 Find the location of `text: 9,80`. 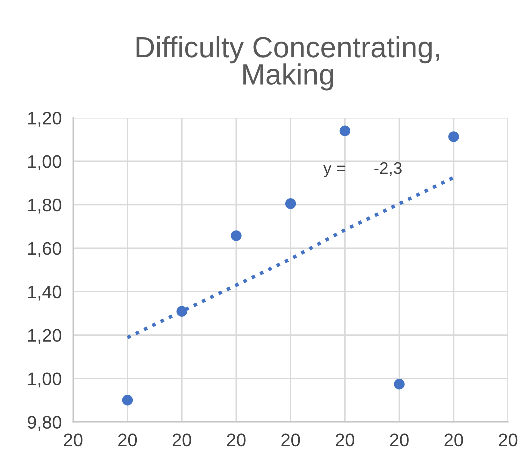

text: 9,80 is located at coordinates (45, 424).